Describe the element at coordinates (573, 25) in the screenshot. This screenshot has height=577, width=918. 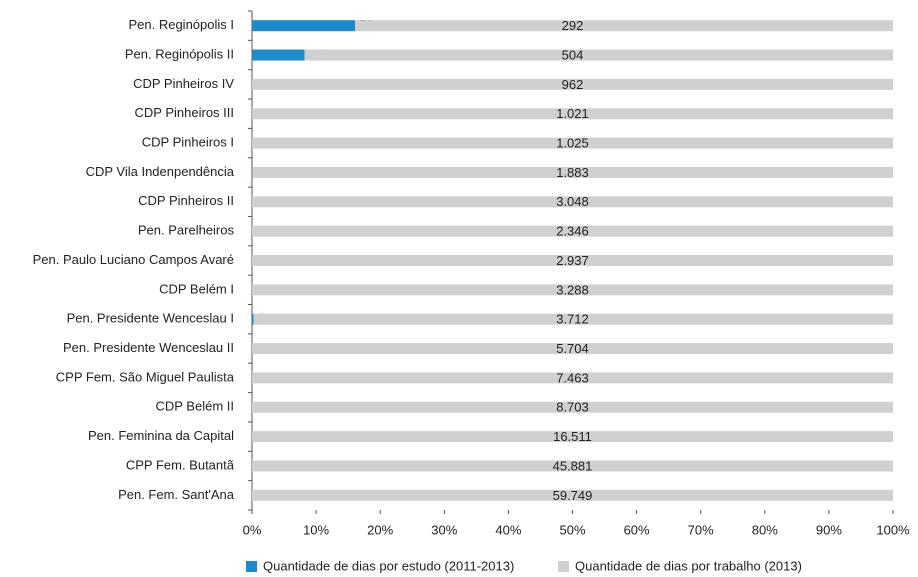
I see `data-label: 292` at that location.